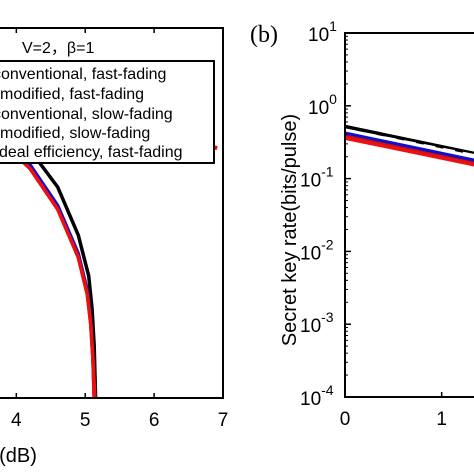 Image resolution: width=474 pixels, height=474 pixels. Describe the element at coordinates (322, 105) in the screenshot. I see `y-tick-label: 10⁰` at that location.